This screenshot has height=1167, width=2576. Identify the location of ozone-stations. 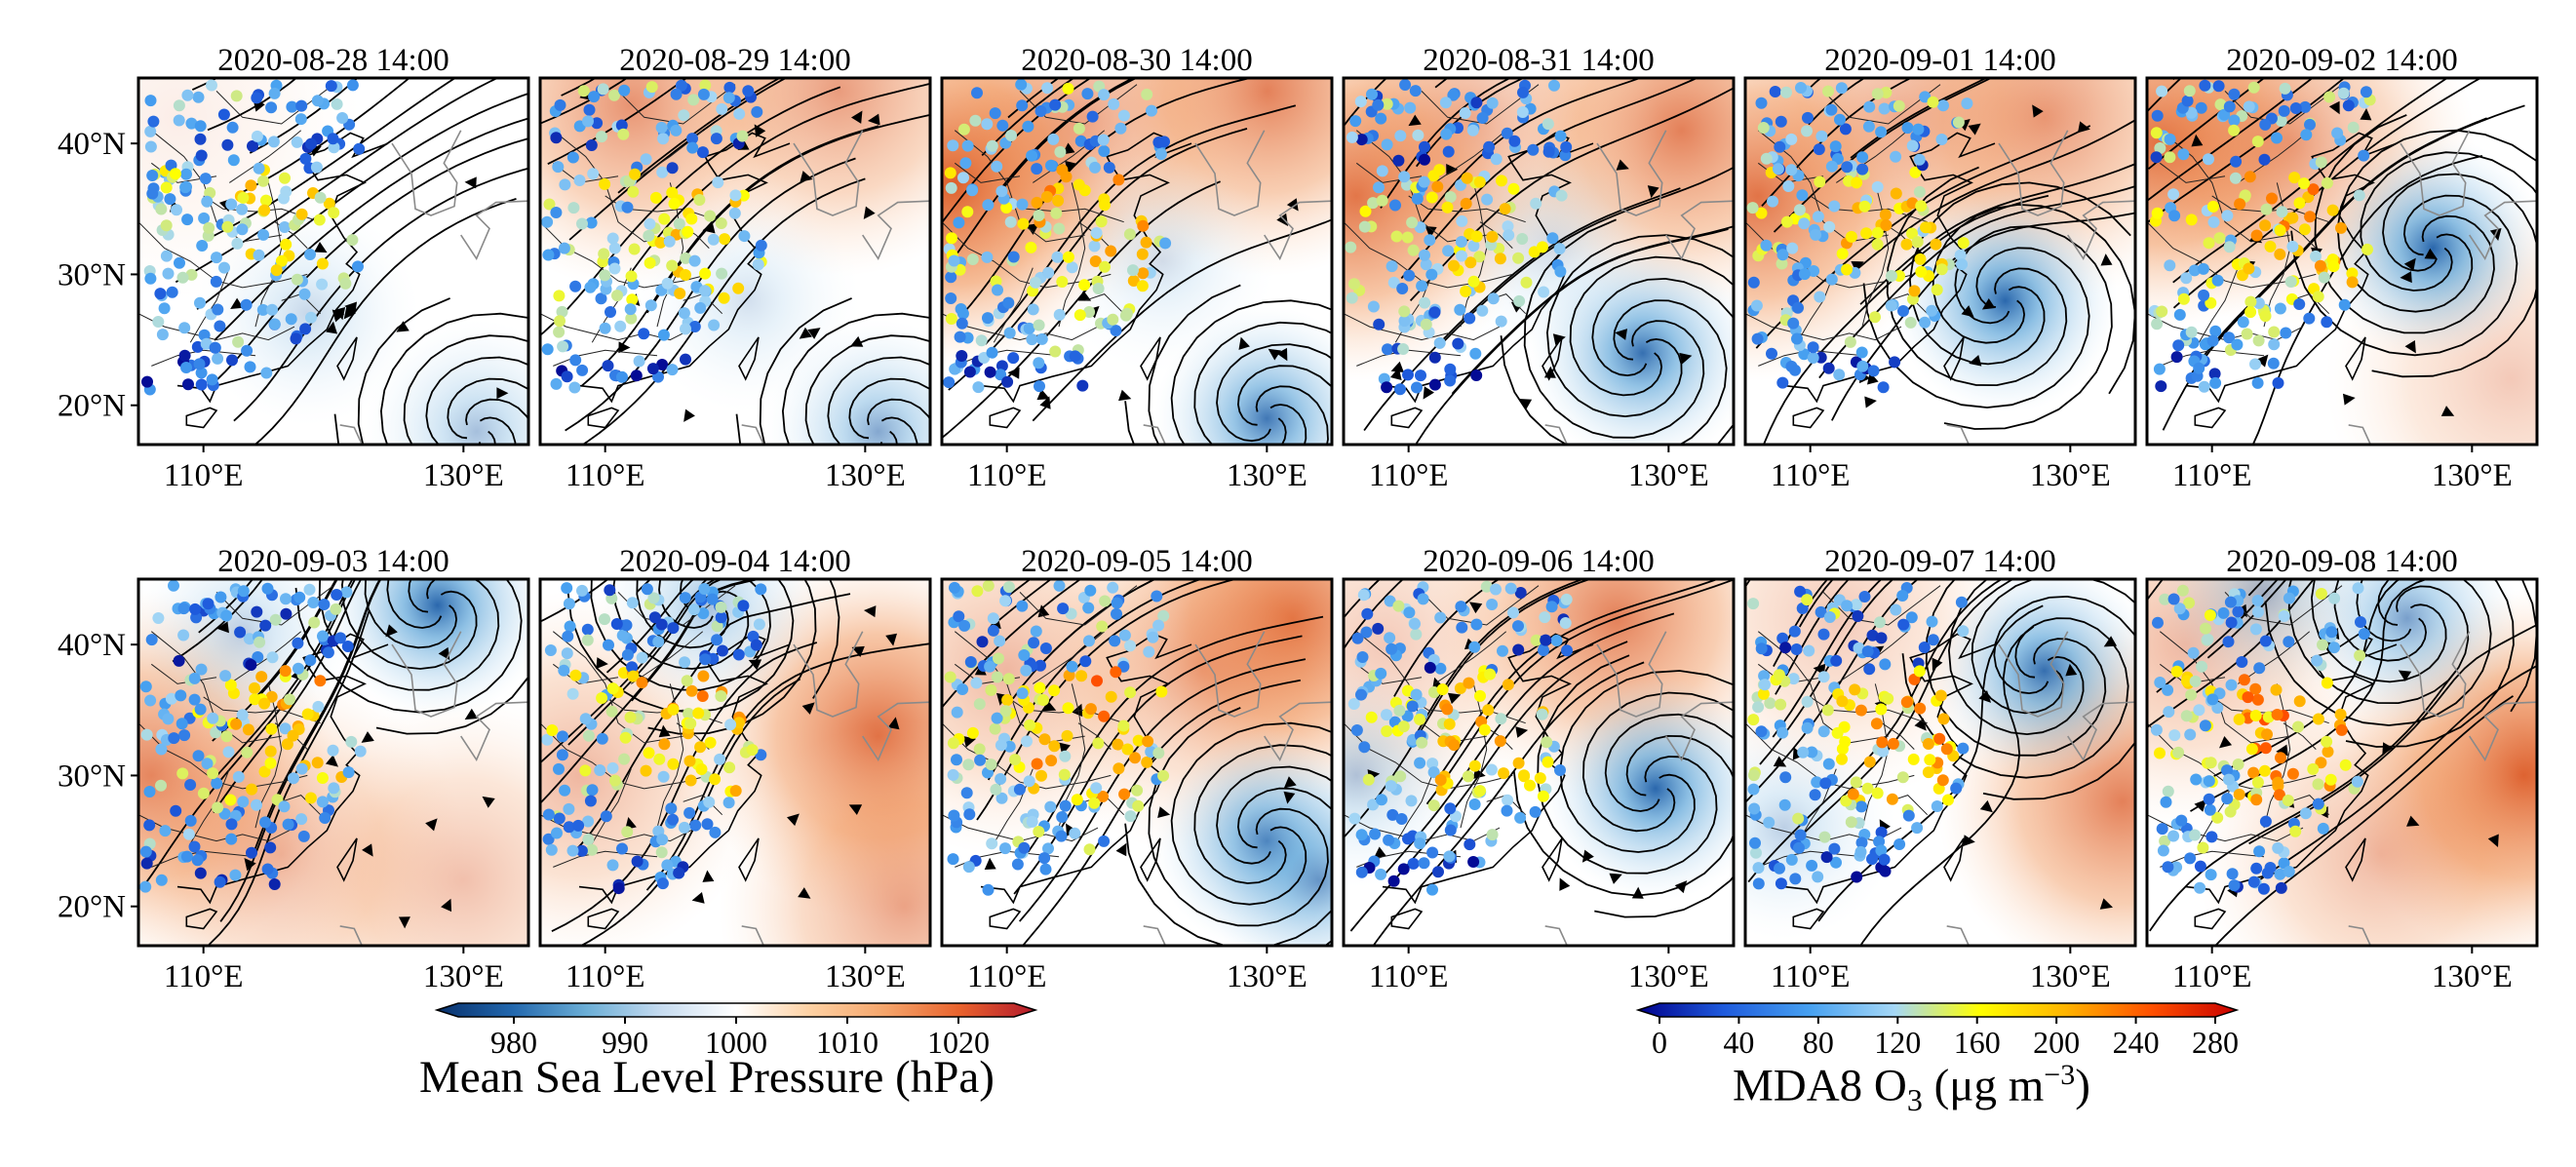
(253, 736).